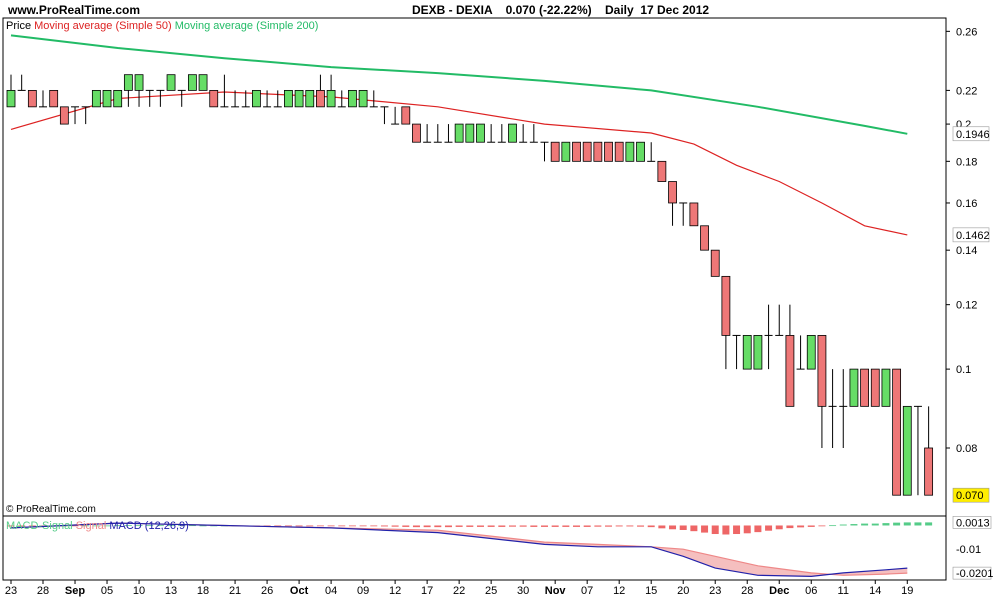  Describe the element at coordinates (779, 591) in the screenshot. I see `x-tick-label: Dec` at that location.